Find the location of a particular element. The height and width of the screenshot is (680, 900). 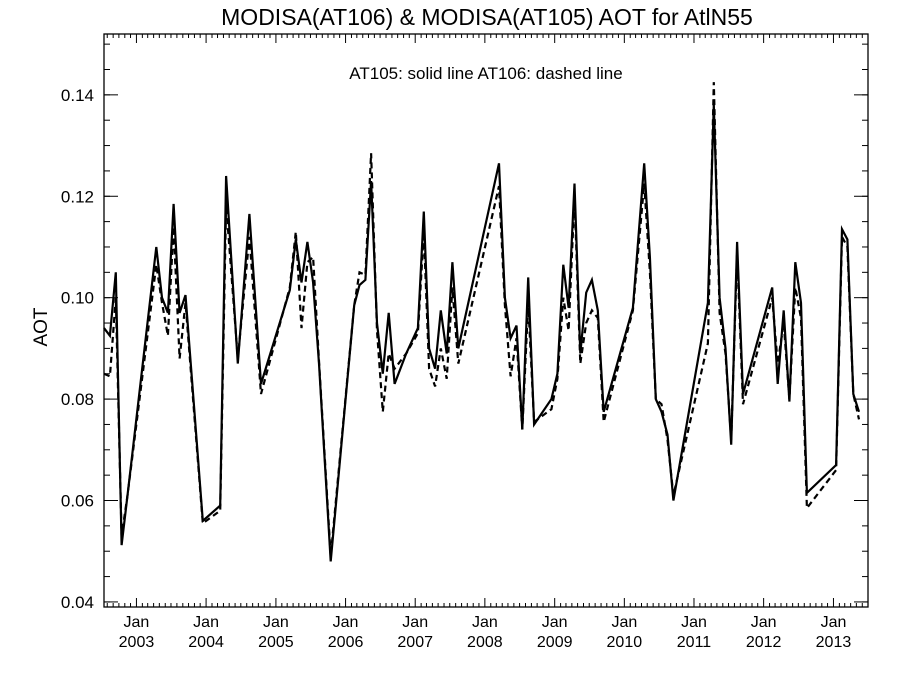

x-tick-year-label: 2007 is located at coordinates (415, 642).